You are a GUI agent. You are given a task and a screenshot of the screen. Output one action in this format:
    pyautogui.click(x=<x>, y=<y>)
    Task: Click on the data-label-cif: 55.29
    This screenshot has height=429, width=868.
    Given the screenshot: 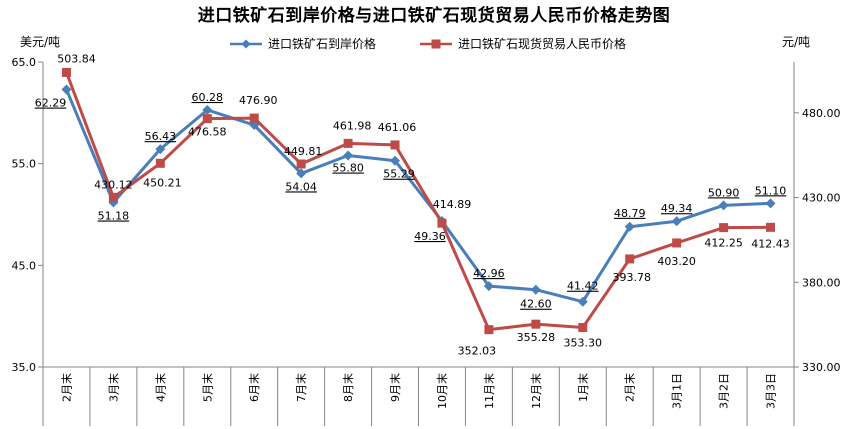 What is the action you would take?
    pyautogui.click(x=399, y=174)
    